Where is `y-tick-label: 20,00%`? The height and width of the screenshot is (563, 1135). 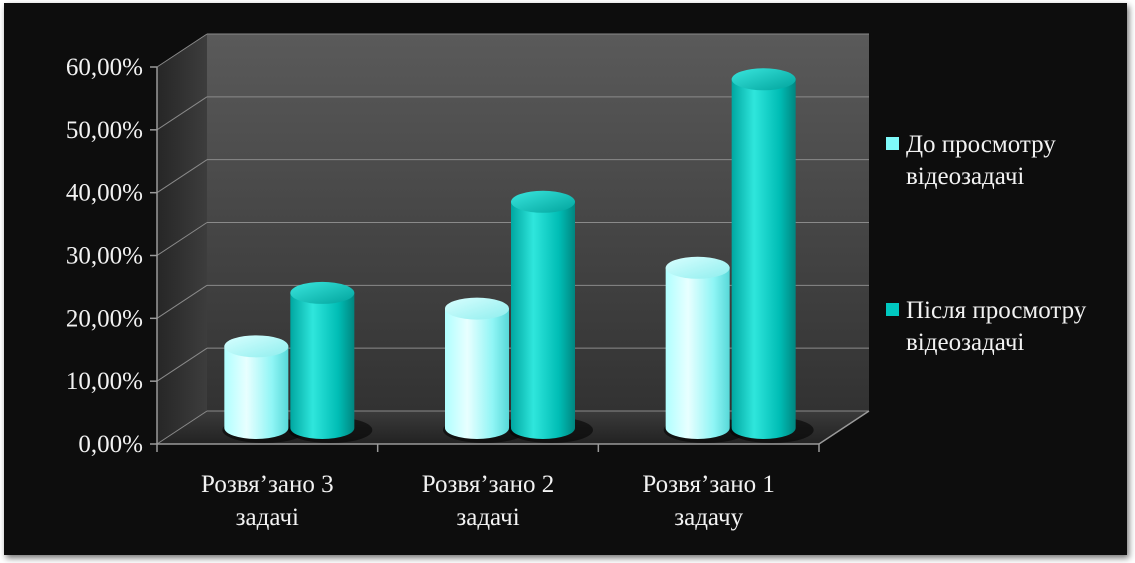
y-tick-label: 20,00% is located at coordinates (104, 318).